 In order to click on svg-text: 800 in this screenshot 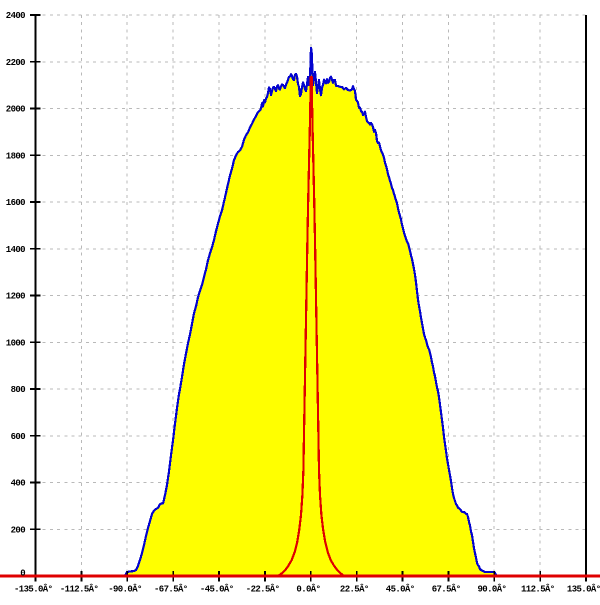, I will do `click(18, 390)`.